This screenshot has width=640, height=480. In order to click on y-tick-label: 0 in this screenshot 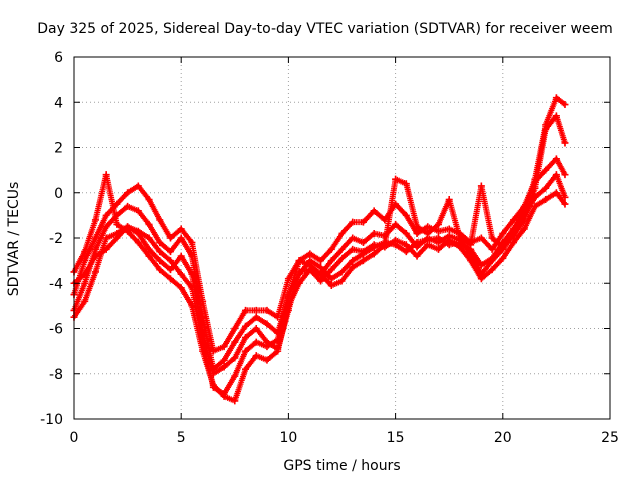, I will do `click(58, 194)`.